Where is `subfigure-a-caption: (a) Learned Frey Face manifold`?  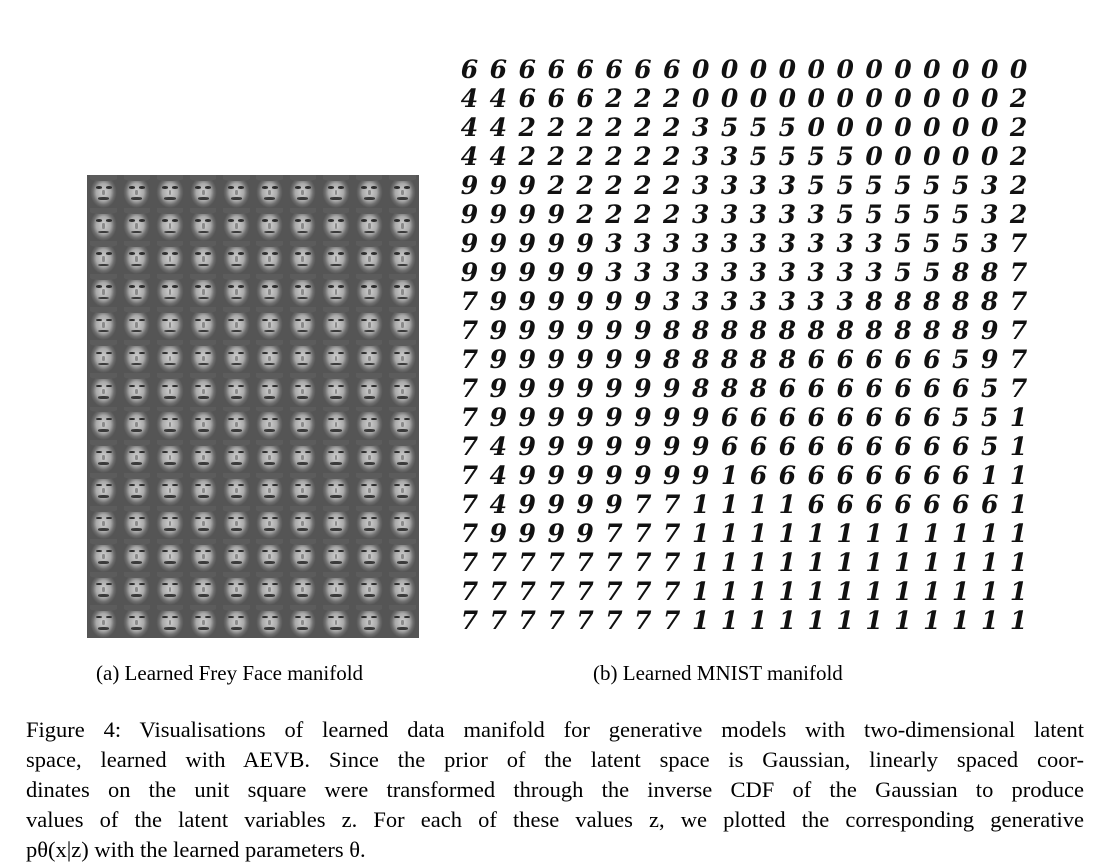 subfigure-a-caption: (a) Learned Frey Face manifold is located at coordinates (230, 673).